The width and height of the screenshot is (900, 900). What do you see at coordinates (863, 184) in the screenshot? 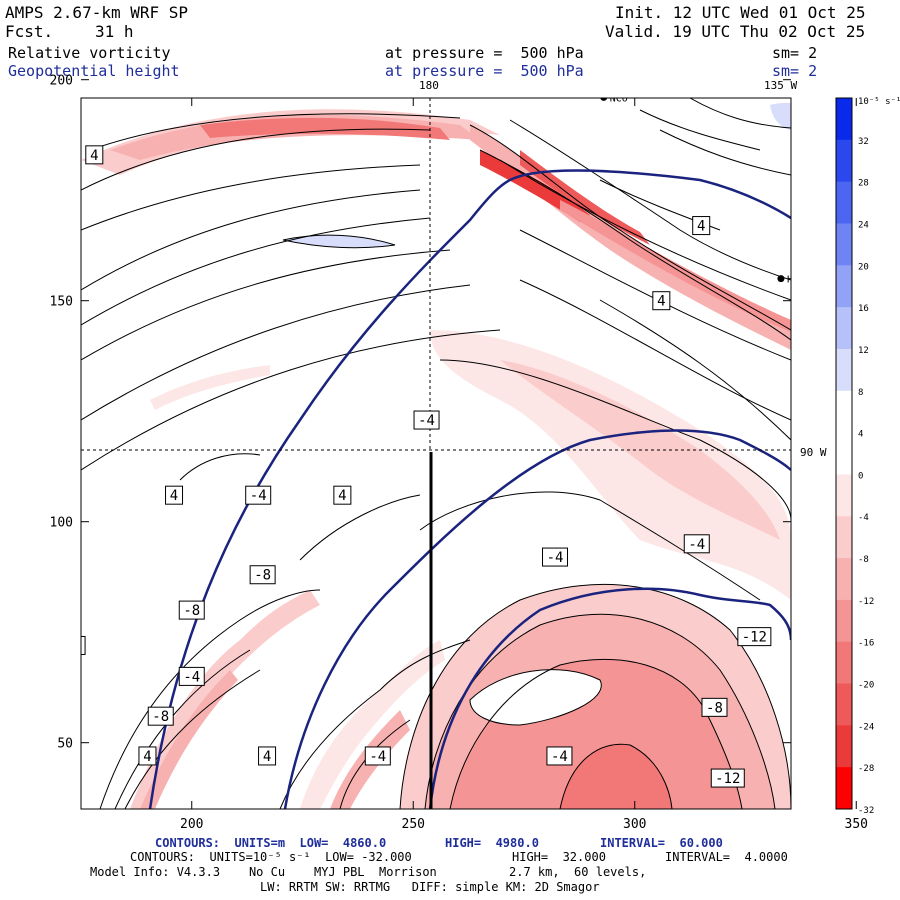
I see `colorbar-label: 28` at bounding box center [863, 184].